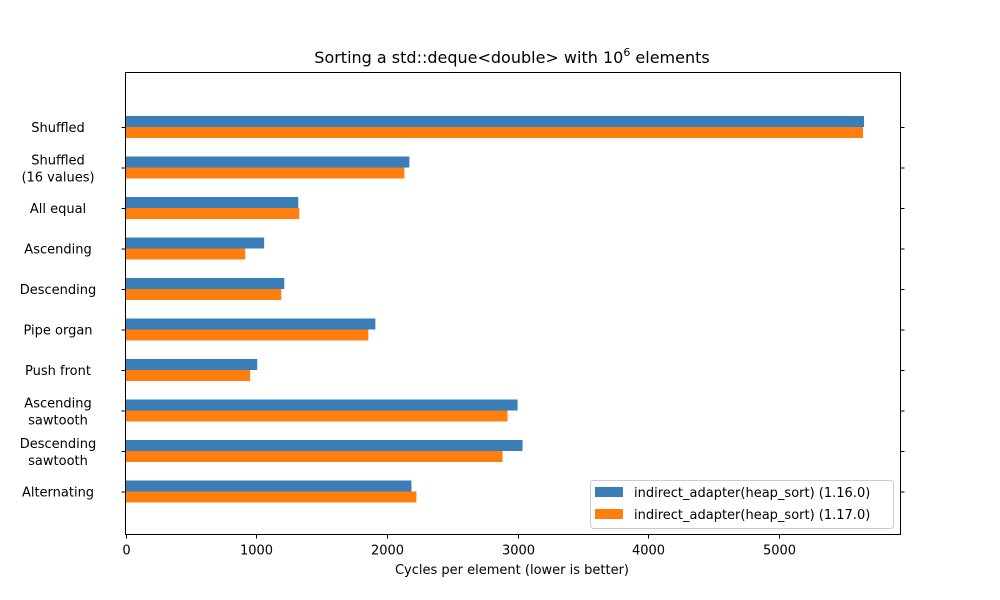 The height and width of the screenshot is (600, 1000). What do you see at coordinates (512, 570) in the screenshot?
I see `x-axis-label: Cycles per element (lower is better)` at bounding box center [512, 570].